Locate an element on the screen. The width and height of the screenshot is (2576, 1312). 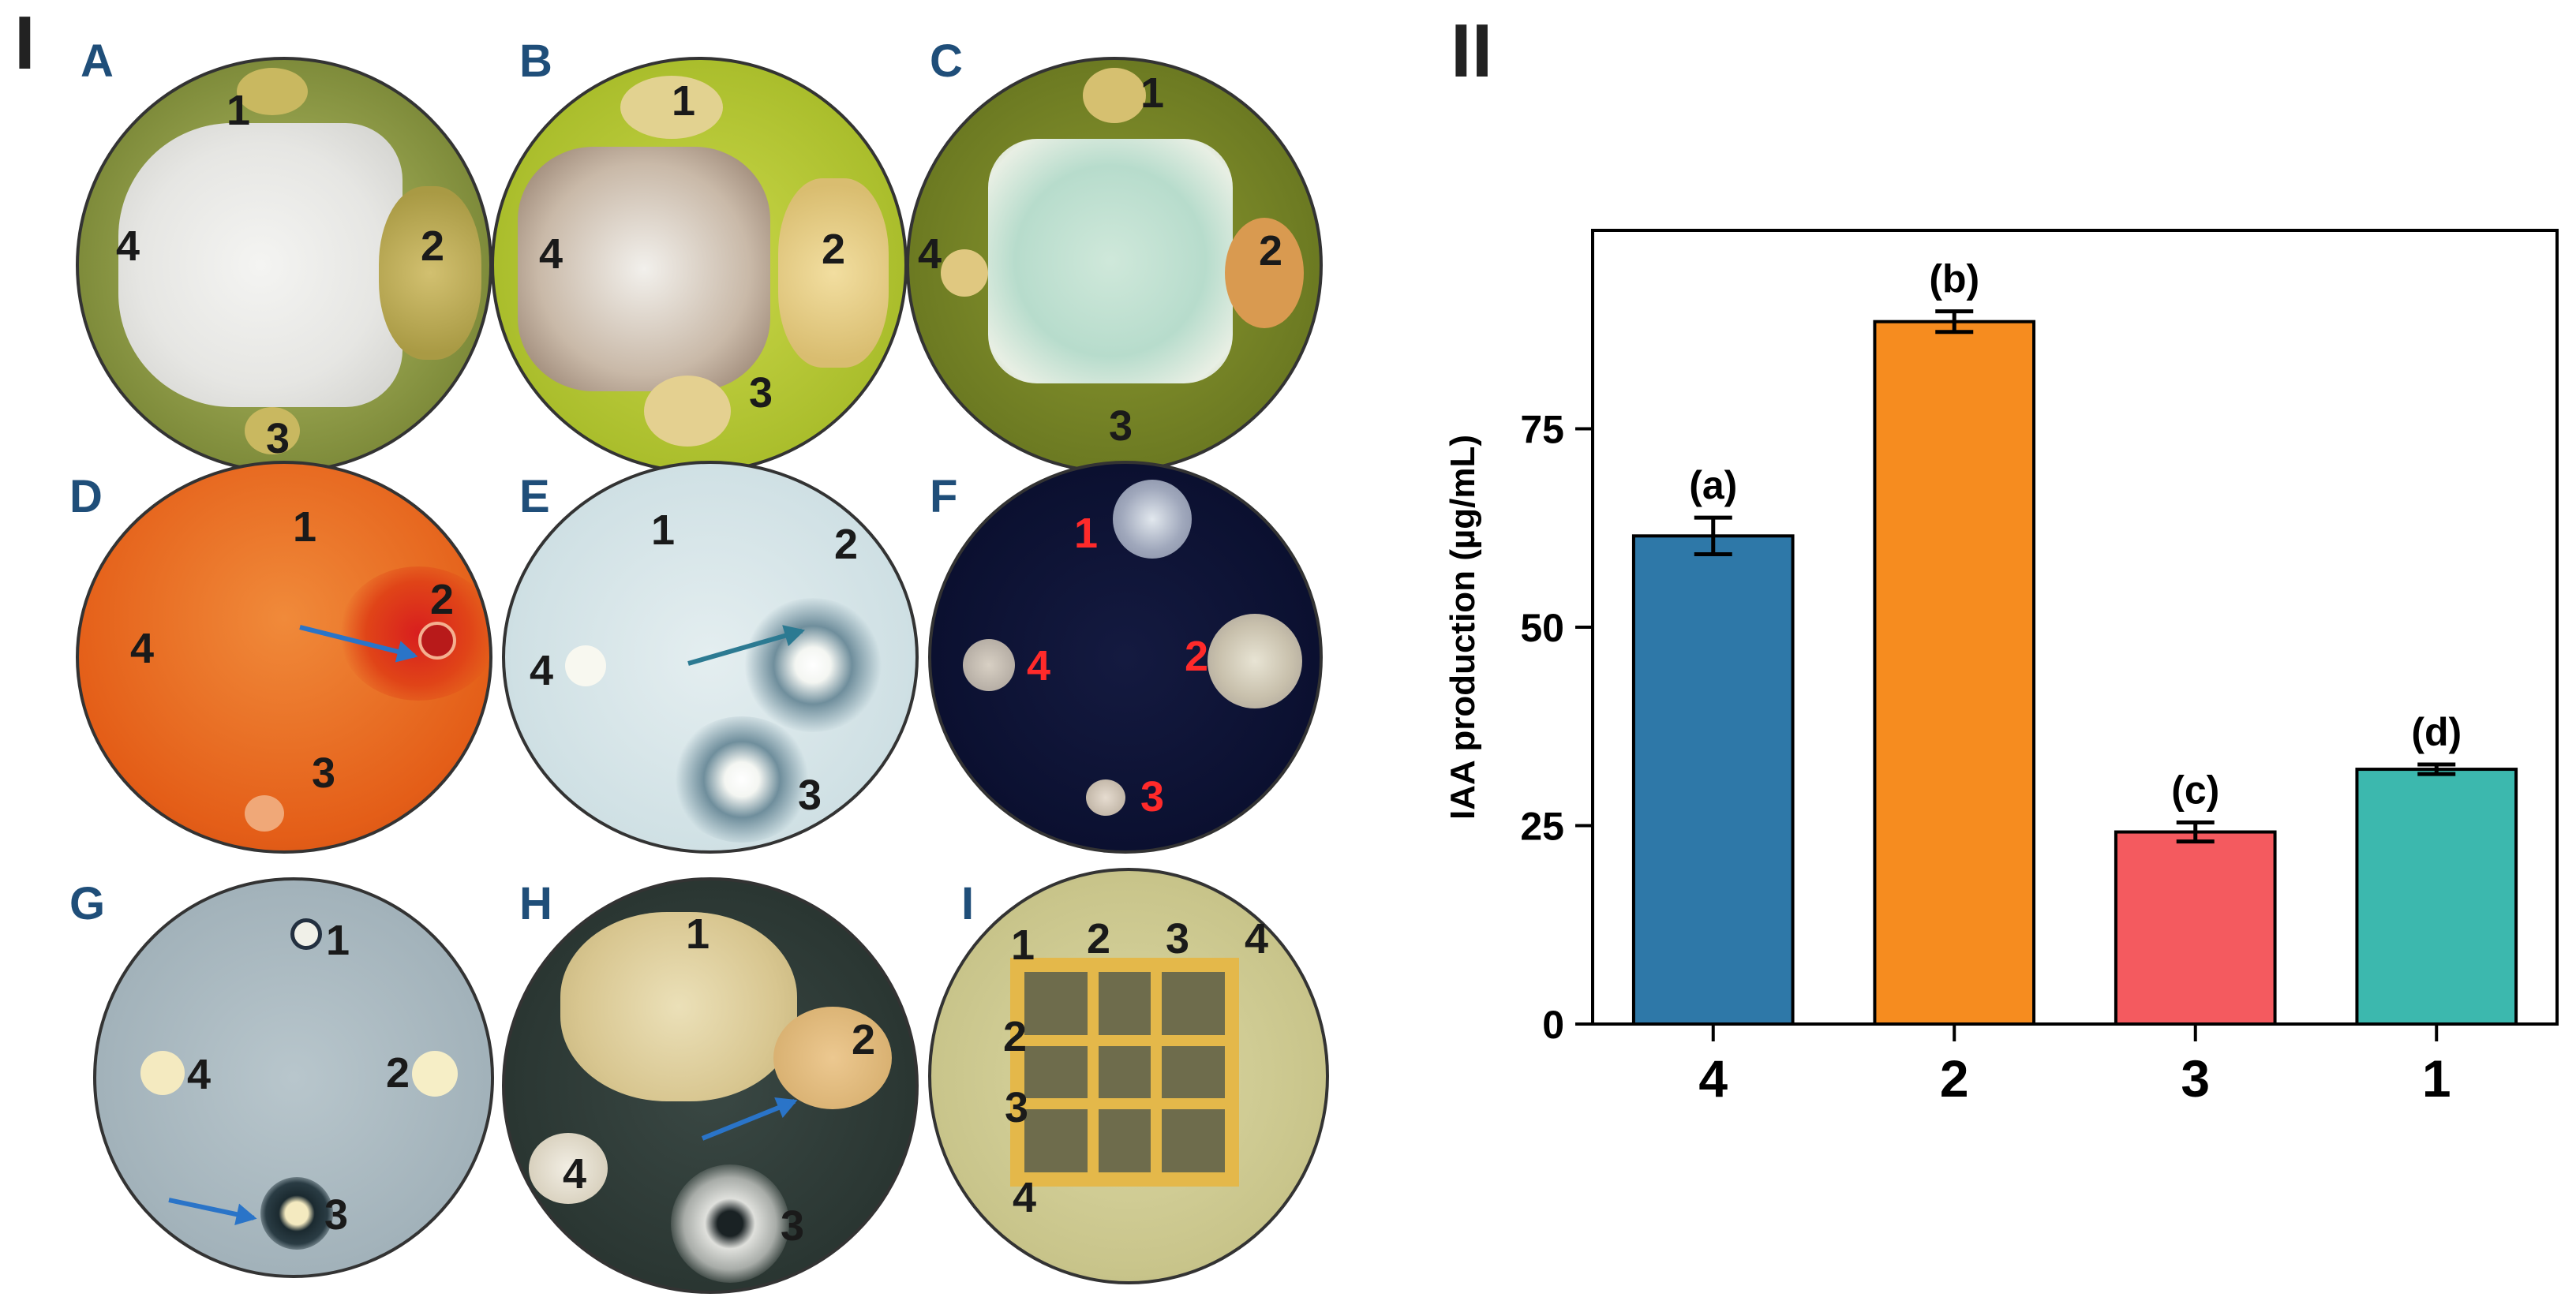
plate-b is located at coordinates (699, 265).